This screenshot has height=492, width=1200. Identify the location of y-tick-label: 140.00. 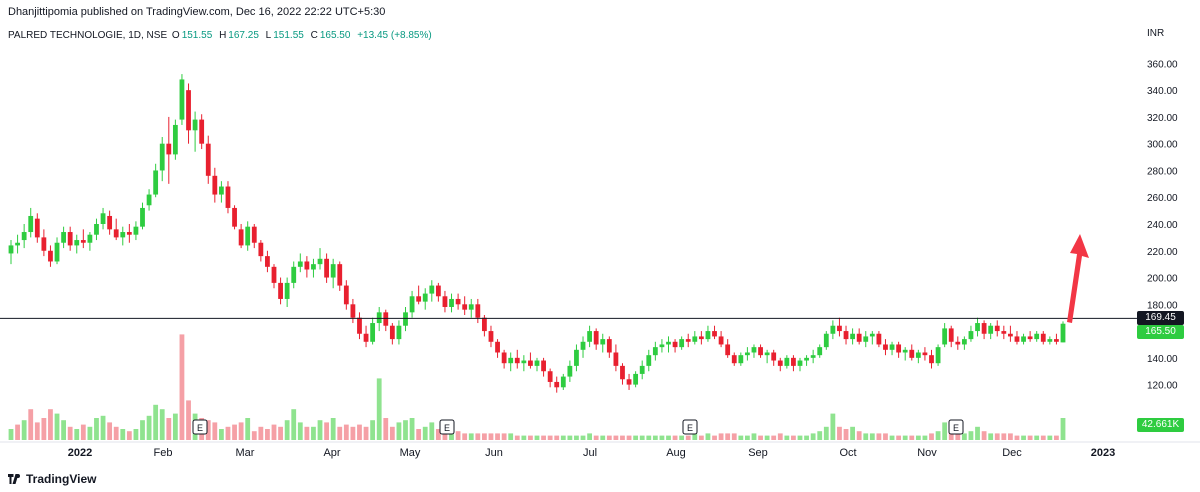
(1162, 359).